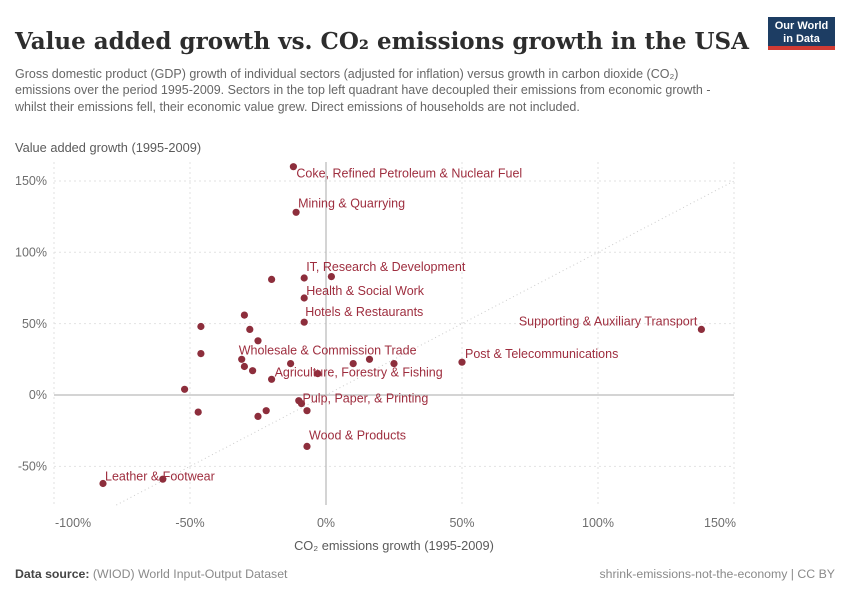 Image resolution: width=850 pixels, height=600 pixels. I want to click on owid-logo-line2: in Data, so click(801, 39).